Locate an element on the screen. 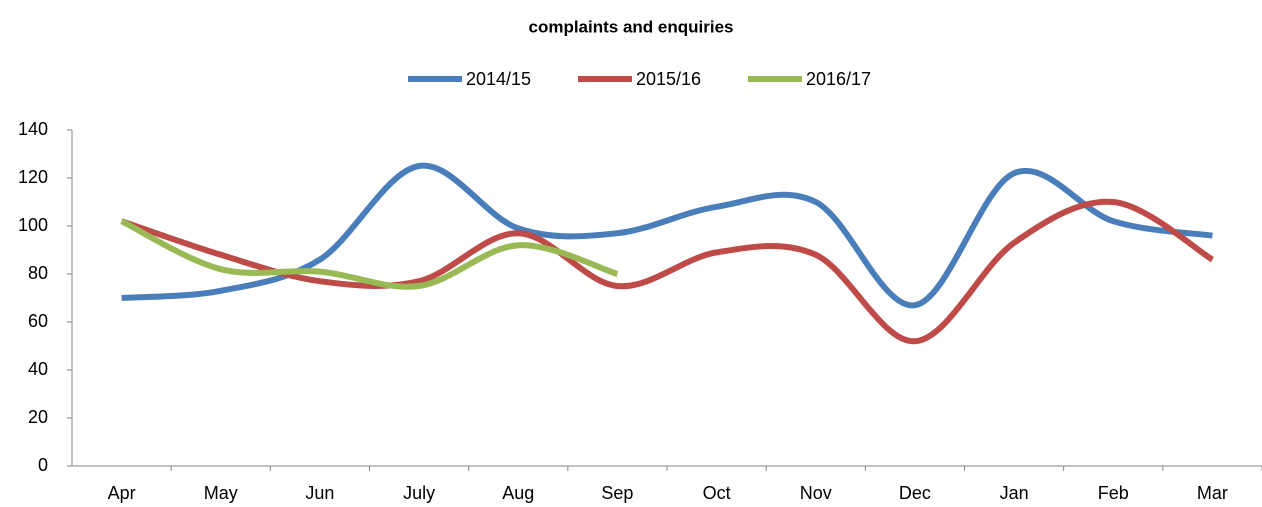 This screenshot has height=507, width=1262. chart-title: complaints and enquiries is located at coordinates (631, 26).